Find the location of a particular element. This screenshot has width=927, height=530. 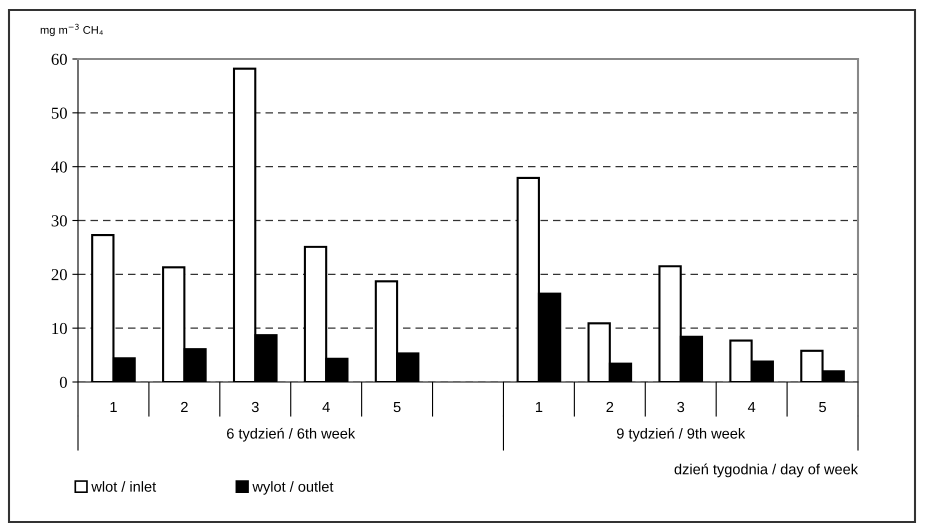

text: 9 tydzień / 9th week is located at coordinates (681, 435).